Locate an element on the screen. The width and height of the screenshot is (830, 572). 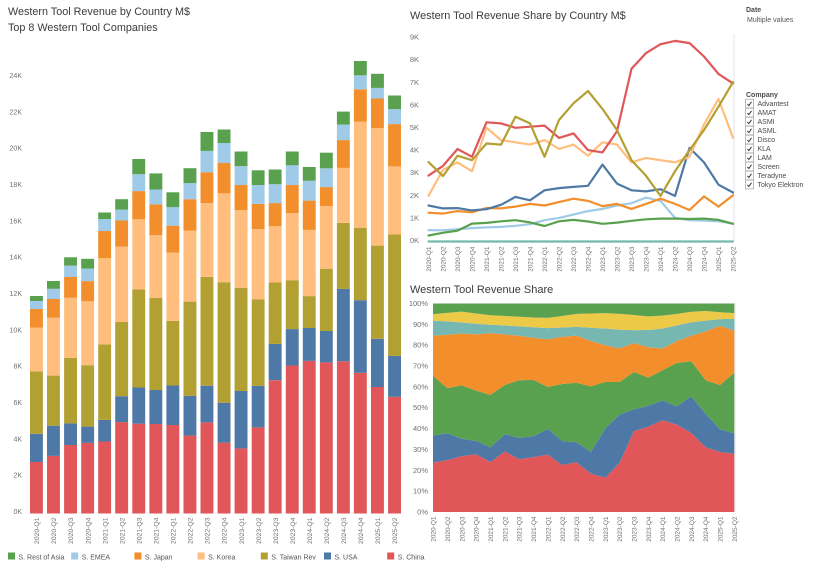
svg-text: 4K is located at coordinates (17, 439).